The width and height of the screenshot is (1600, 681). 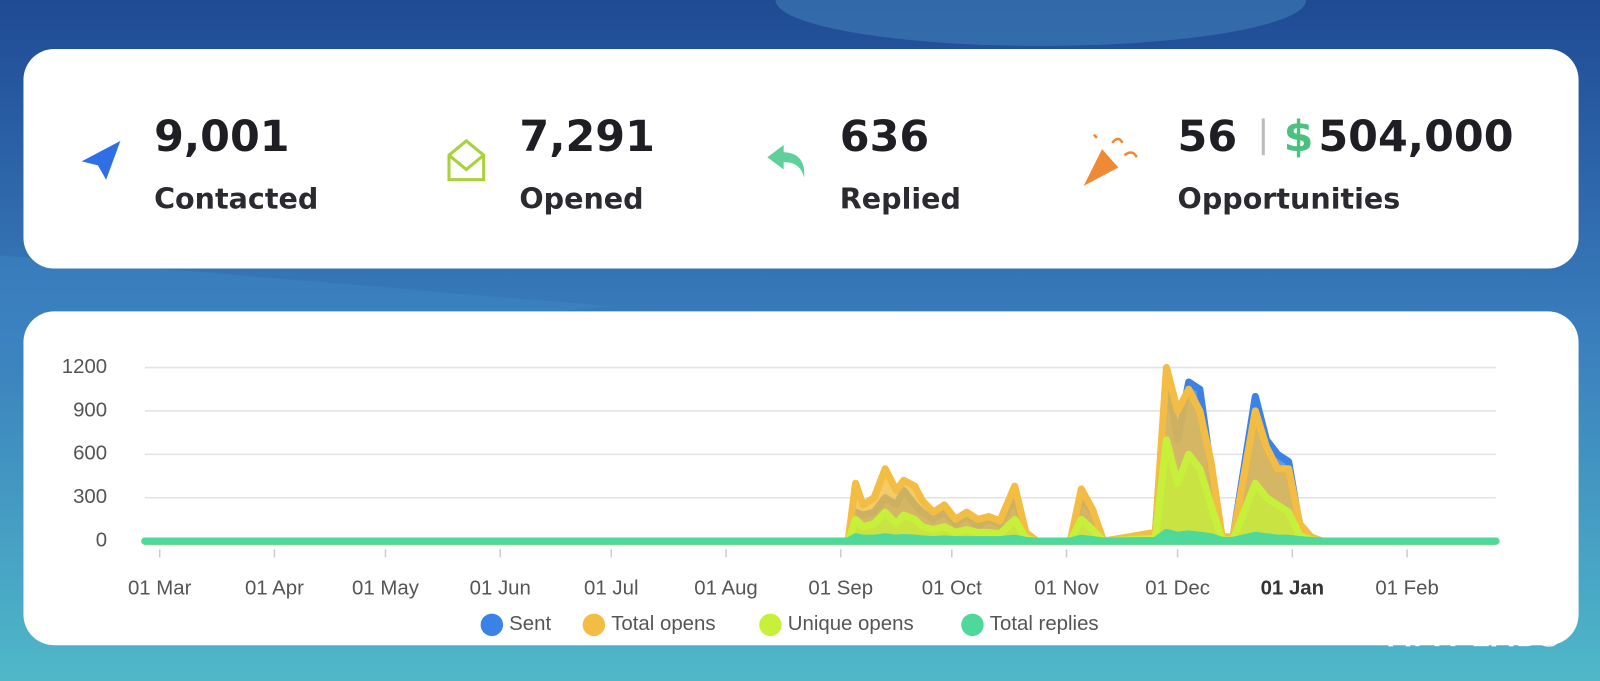 I want to click on stat-currency: $, so click(x=1299, y=137).